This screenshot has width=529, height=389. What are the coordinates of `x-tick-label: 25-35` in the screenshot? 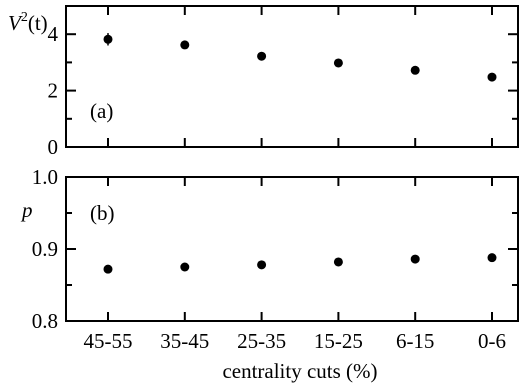 It's located at (261, 341).